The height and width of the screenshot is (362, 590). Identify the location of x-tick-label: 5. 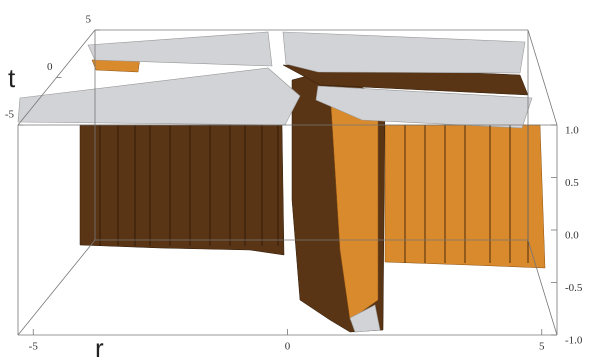
(542, 347).